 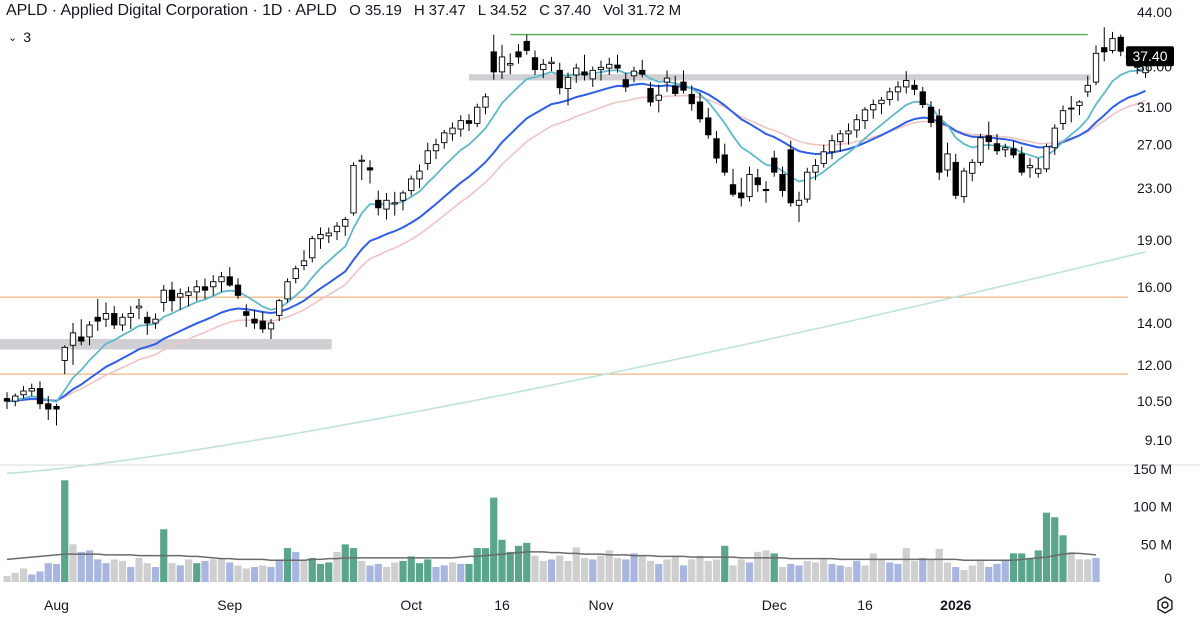 I want to click on interval-label: 1D, so click(x=272, y=10).